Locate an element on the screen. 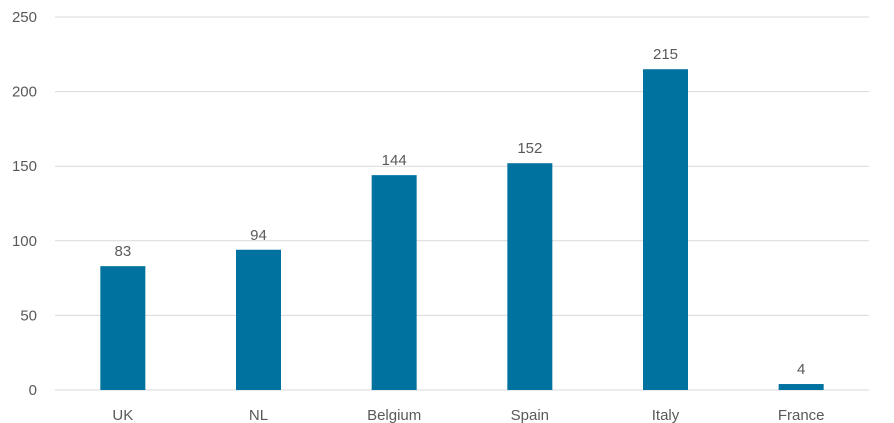 The width and height of the screenshot is (894, 423). bar-france is located at coordinates (801, 387).